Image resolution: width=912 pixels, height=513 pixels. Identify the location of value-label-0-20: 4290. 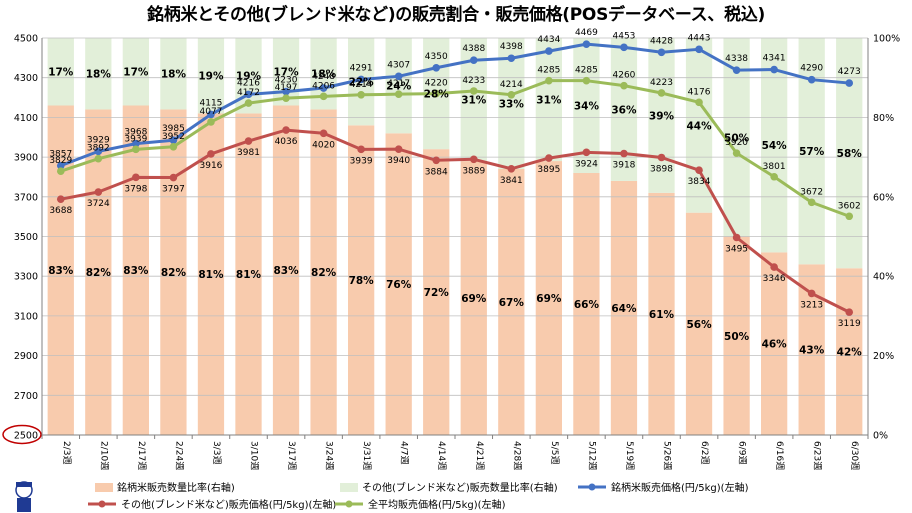
(811, 69).